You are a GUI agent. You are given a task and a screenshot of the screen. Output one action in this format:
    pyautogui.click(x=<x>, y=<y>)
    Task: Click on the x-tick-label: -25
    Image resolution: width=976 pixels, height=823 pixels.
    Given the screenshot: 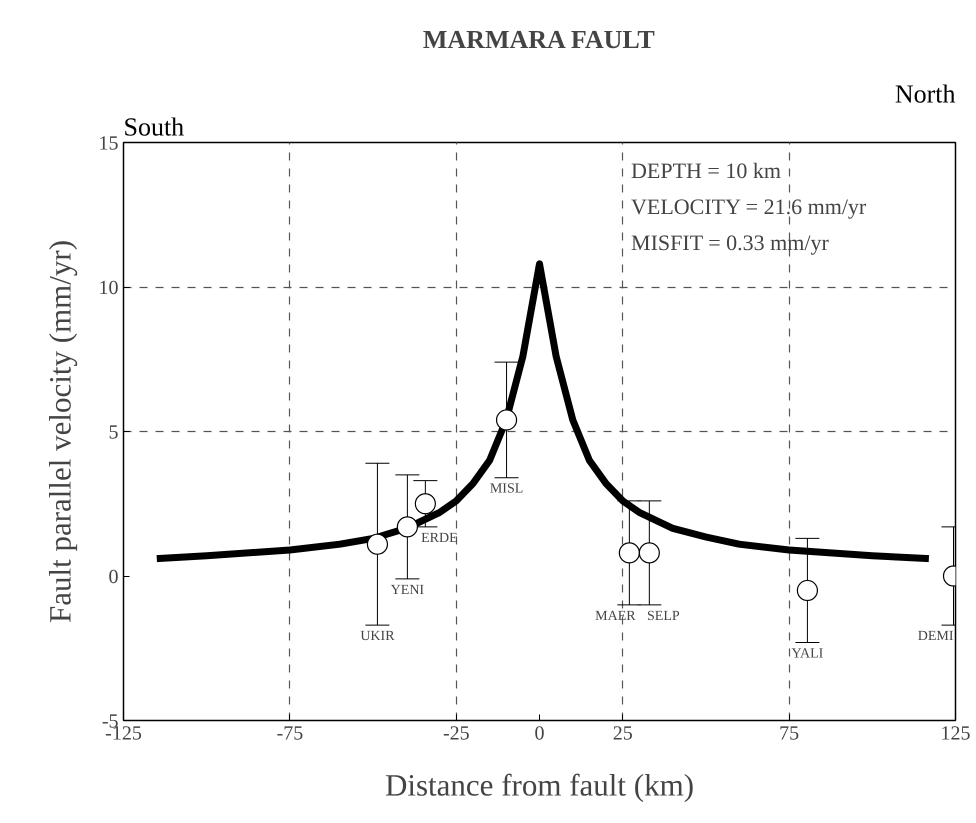 What is the action you would take?
    pyautogui.click(x=456, y=733)
    